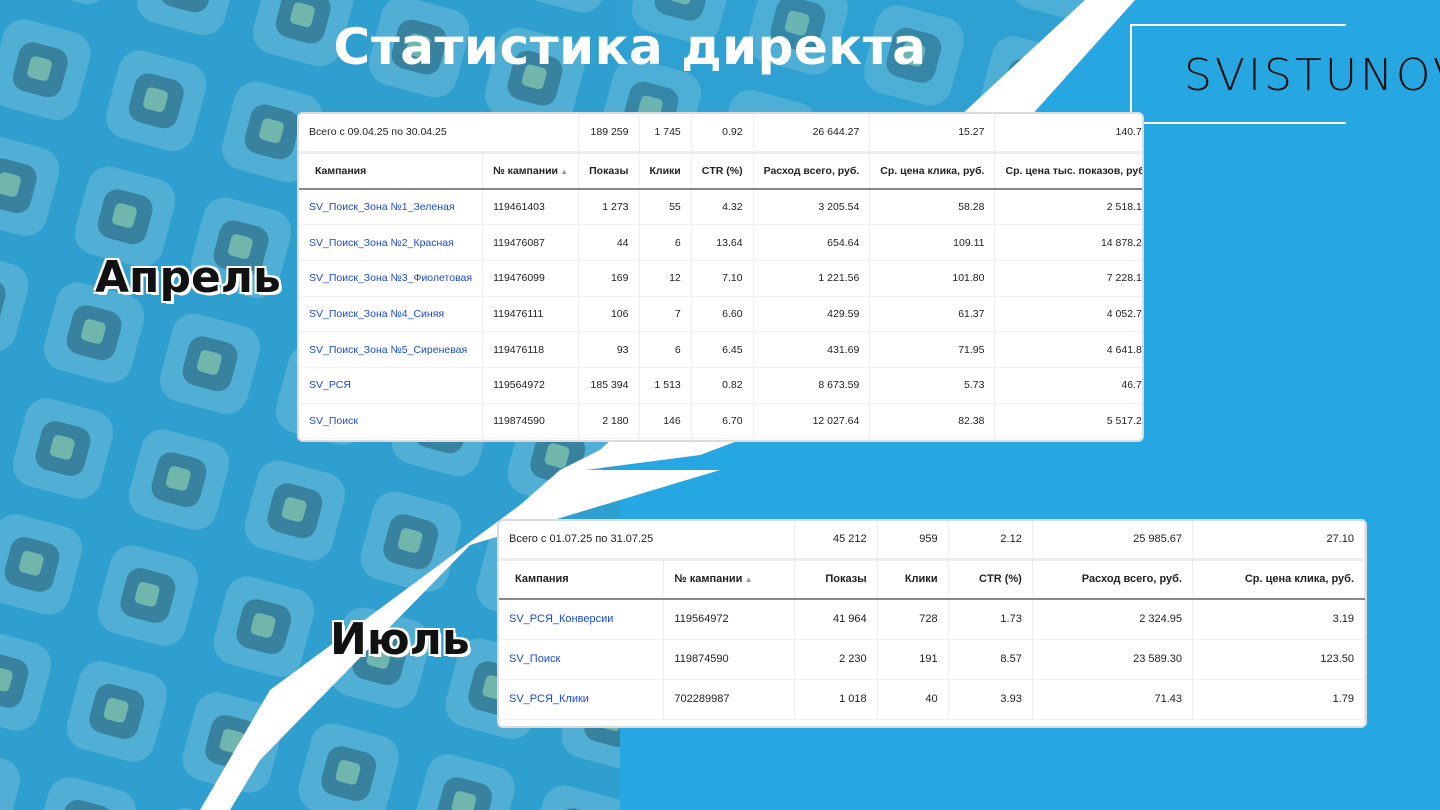 This screenshot has width=1440, height=810. I want to click on data-cell: 169, so click(609, 278).